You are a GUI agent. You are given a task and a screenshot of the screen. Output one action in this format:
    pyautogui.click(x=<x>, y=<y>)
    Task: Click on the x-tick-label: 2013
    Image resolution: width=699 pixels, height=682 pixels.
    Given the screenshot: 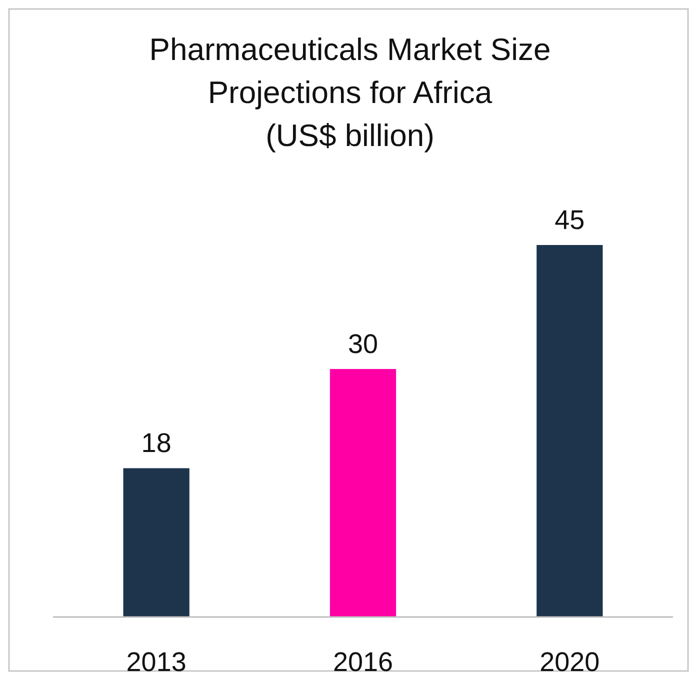 What is the action you would take?
    pyautogui.click(x=156, y=662)
    